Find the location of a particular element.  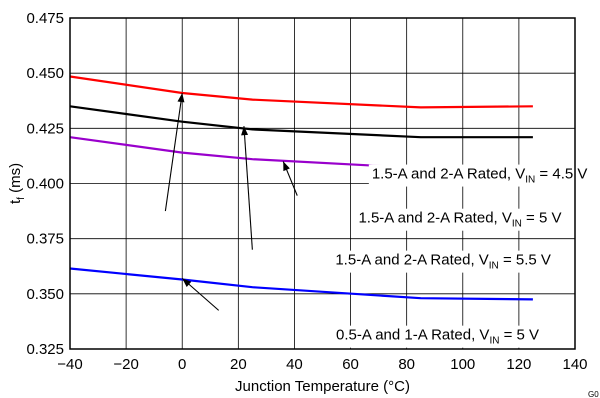

x-tick-label: 40 is located at coordinates (294, 364).